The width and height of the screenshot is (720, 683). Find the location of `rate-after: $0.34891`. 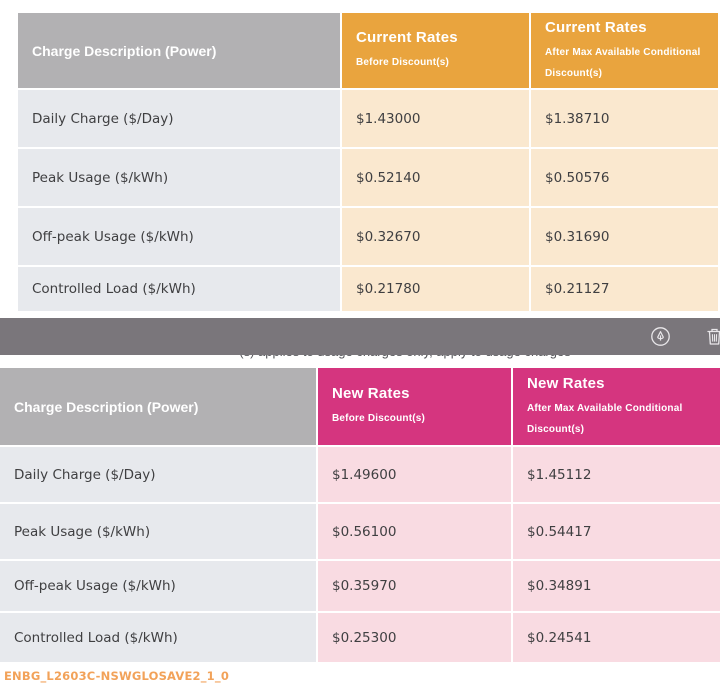

rate-after: $0.34891 is located at coordinates (616, 586).